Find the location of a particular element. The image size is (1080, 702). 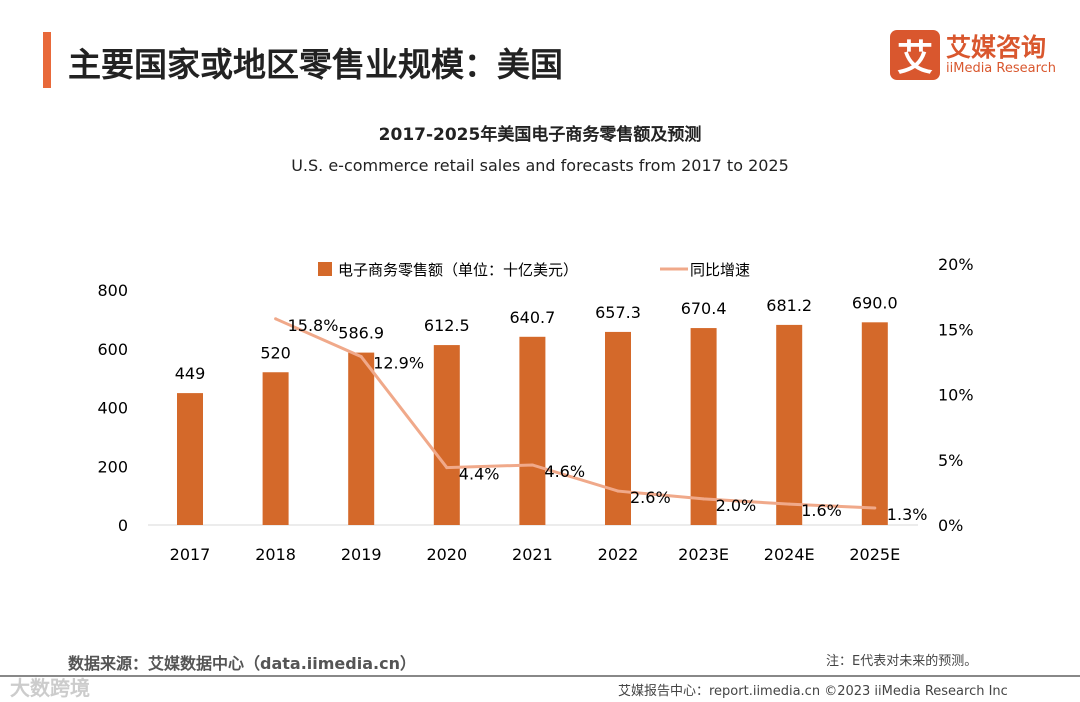

y-right-tick: 20% is located at coordinates (956, 264).